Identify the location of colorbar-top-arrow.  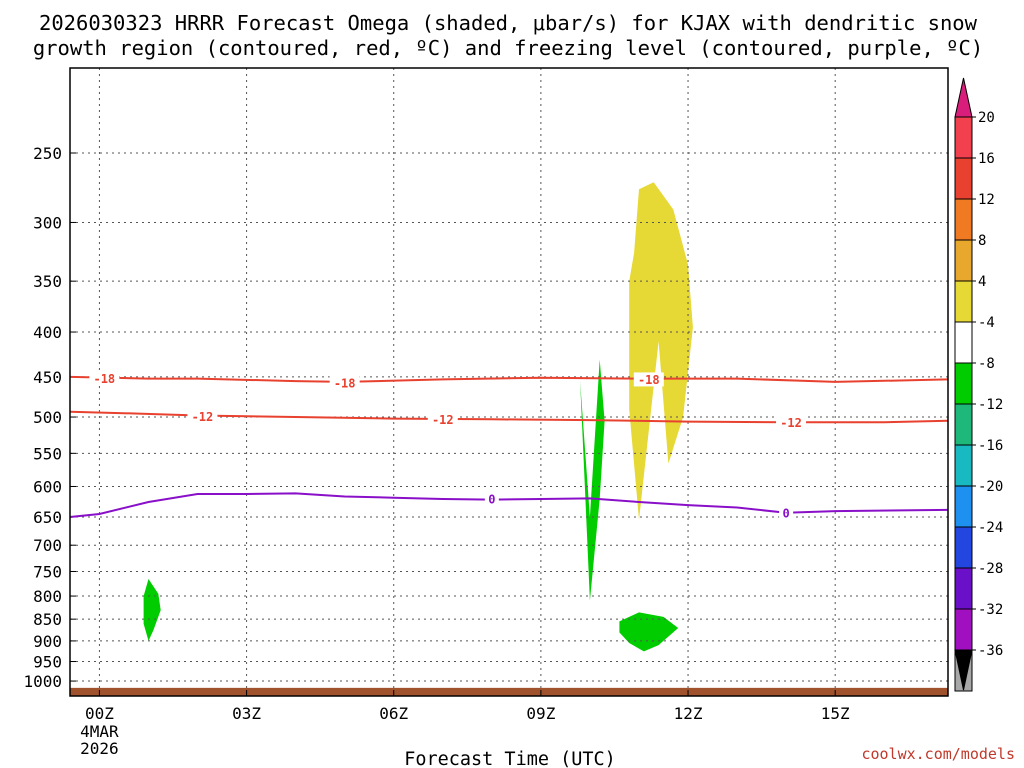
(963, 97).